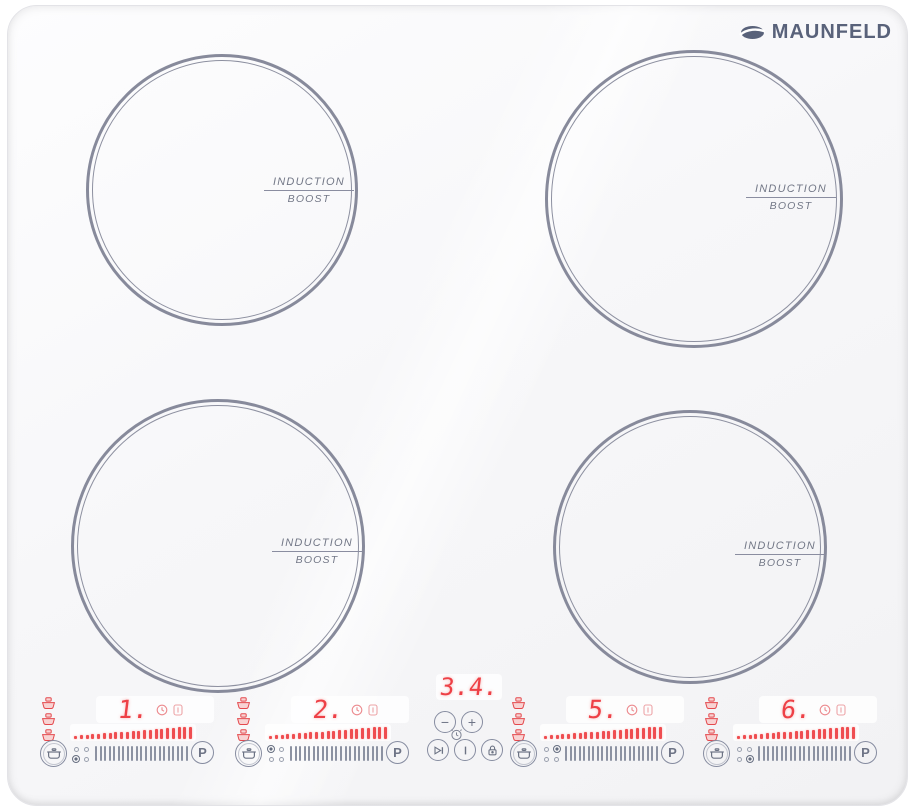 Image resolution: width=913 pixels, height=809 pixels. Describe the element at coordinates (472, 722) in the screenshot. I see `timer-plus-button: +` at that location.